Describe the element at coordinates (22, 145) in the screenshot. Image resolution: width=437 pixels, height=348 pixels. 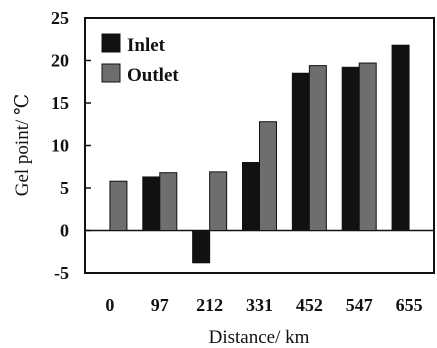
I see `y-axis-title: Gel point/ ℃` at that location.